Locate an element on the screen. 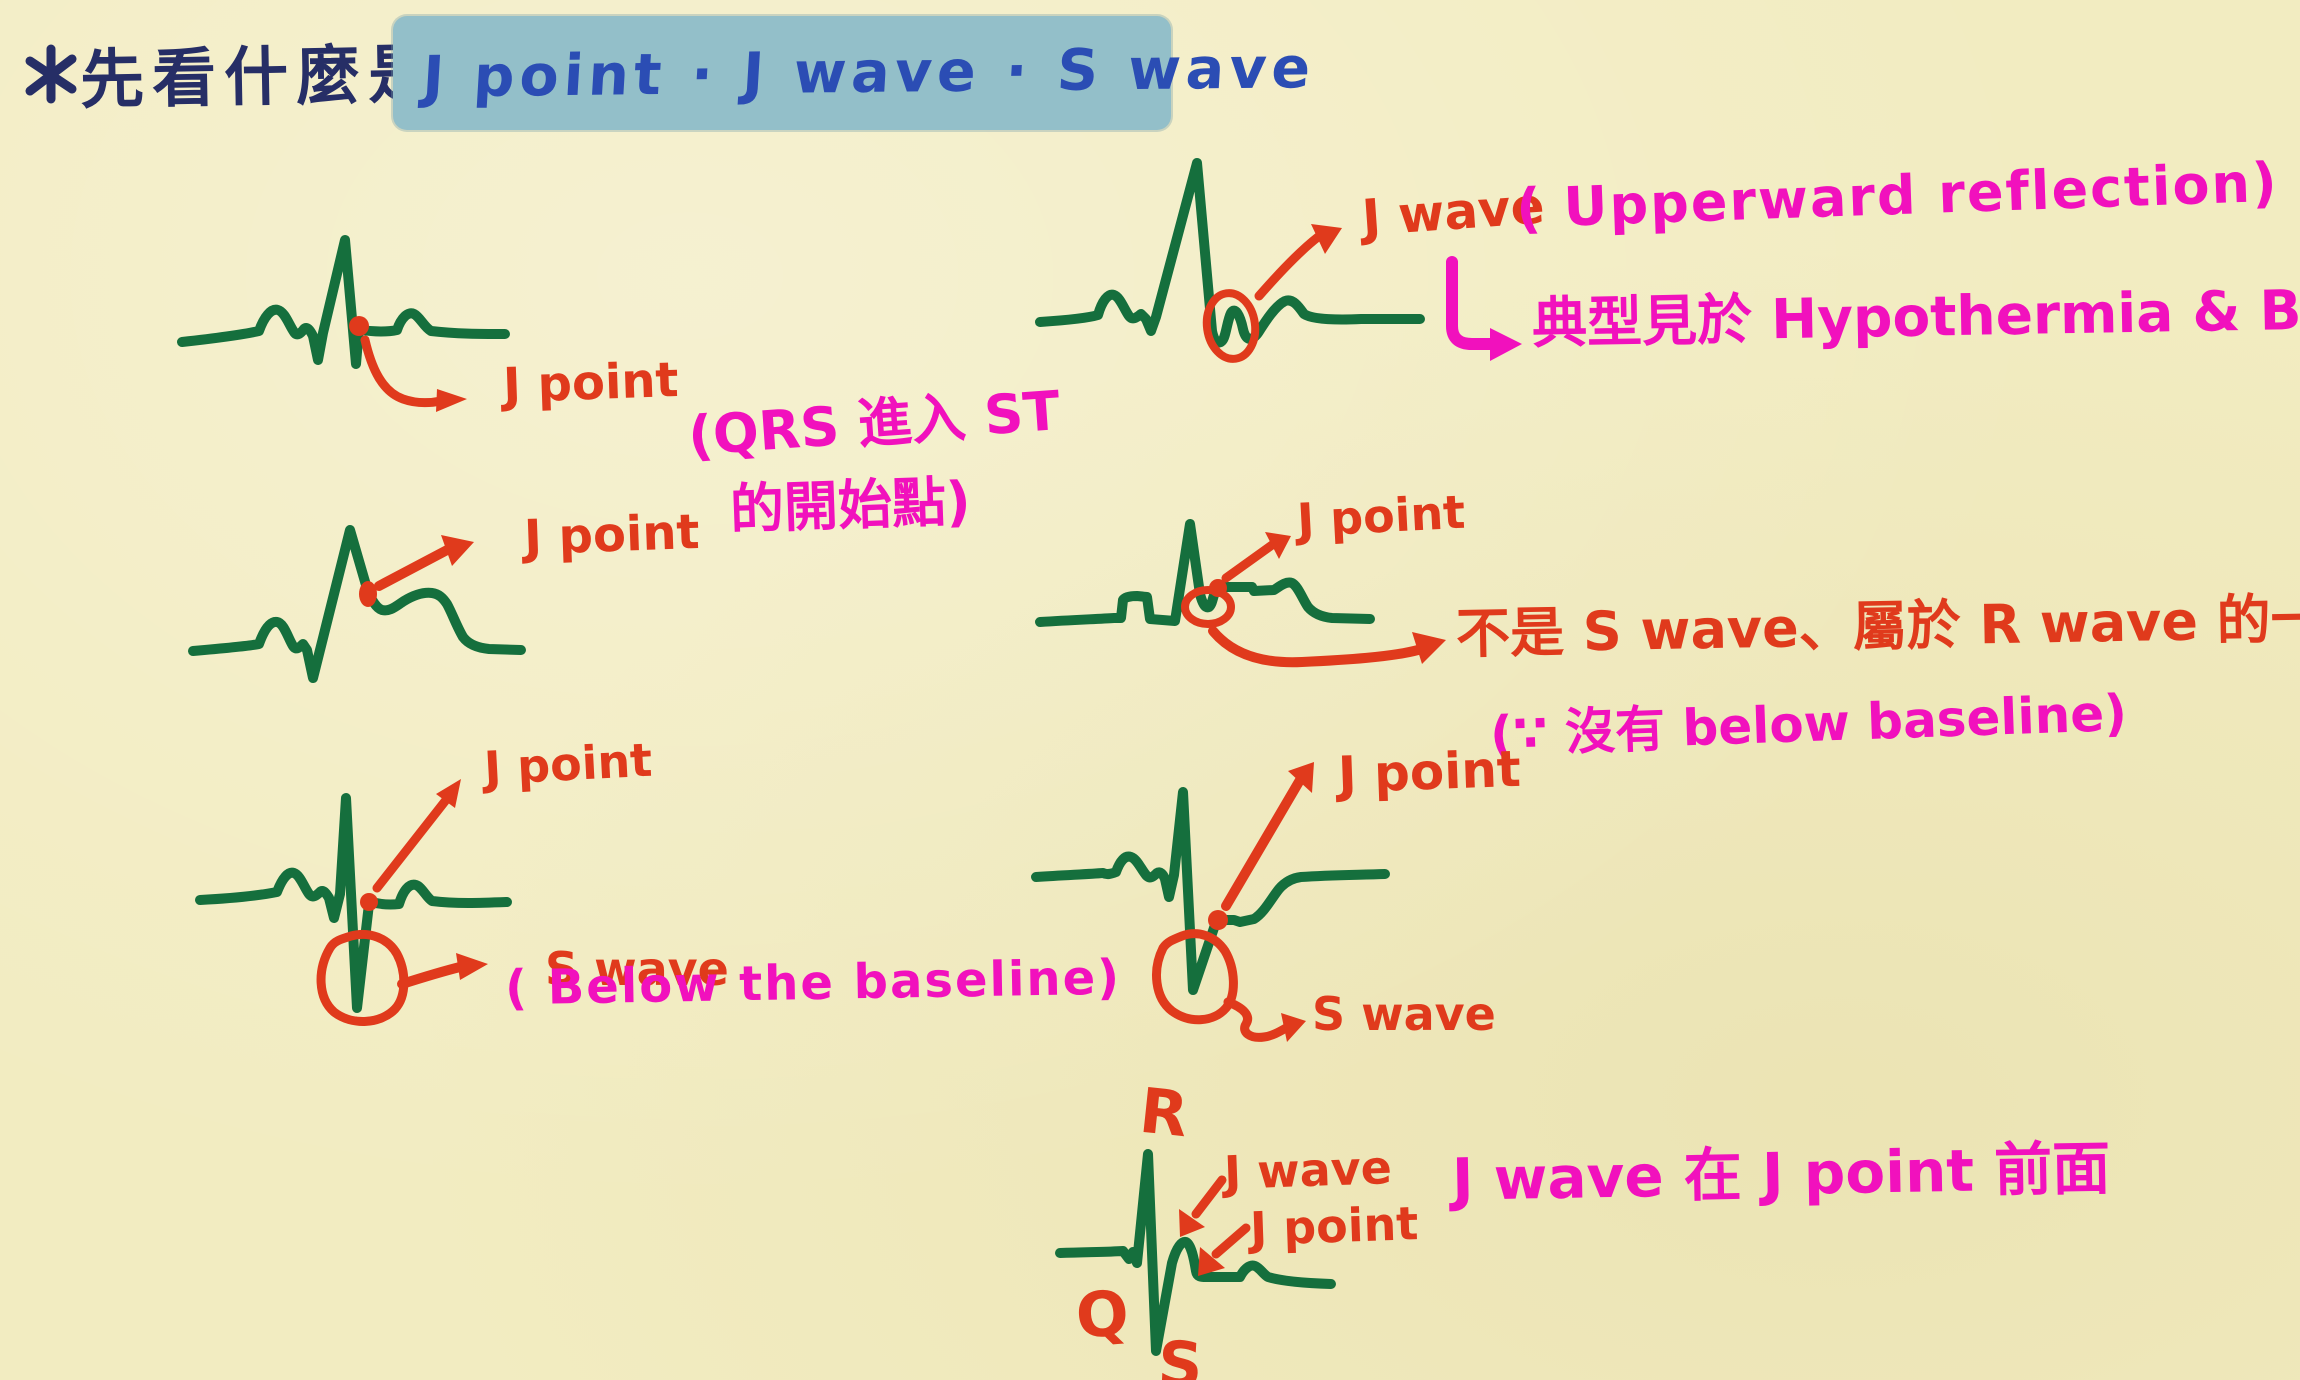  ecg4-trace is located at coordinates (1230, 253).